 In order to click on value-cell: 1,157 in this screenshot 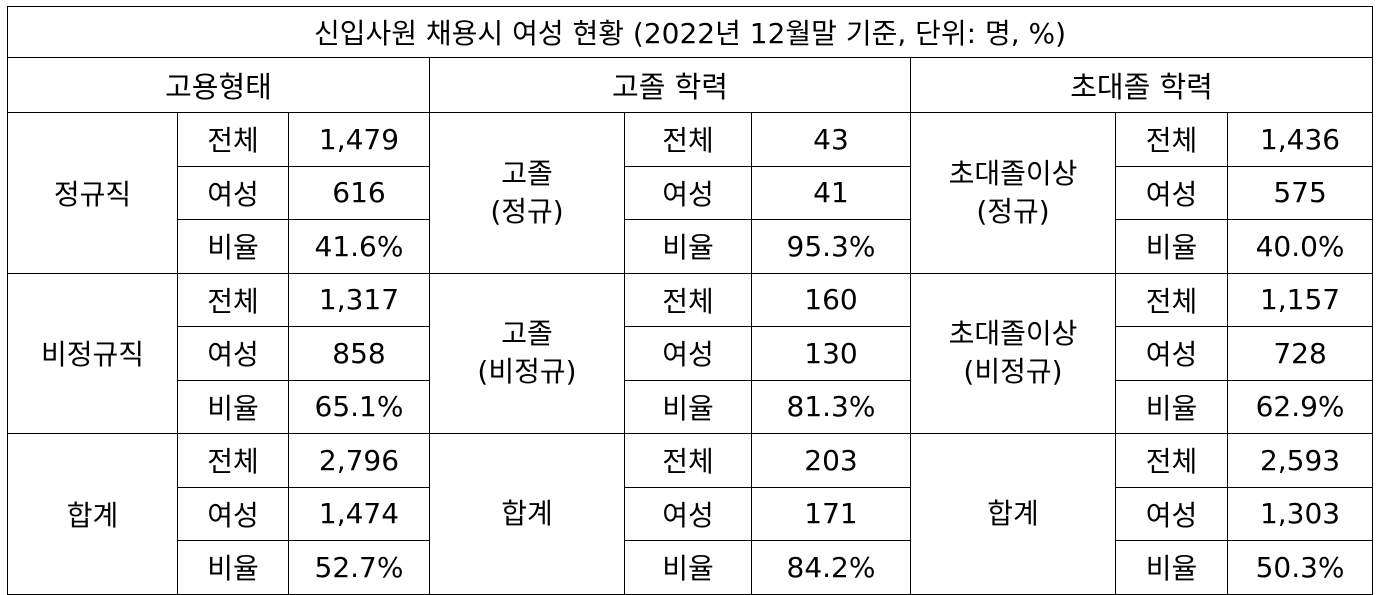, I will do `click(1300, 299)`.